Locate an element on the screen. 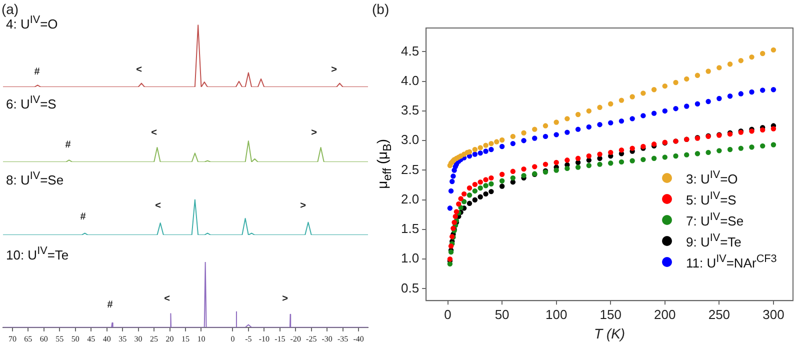 The image size is (799, 349). x-tick-label: -35 is located at coordinates (342, 339).